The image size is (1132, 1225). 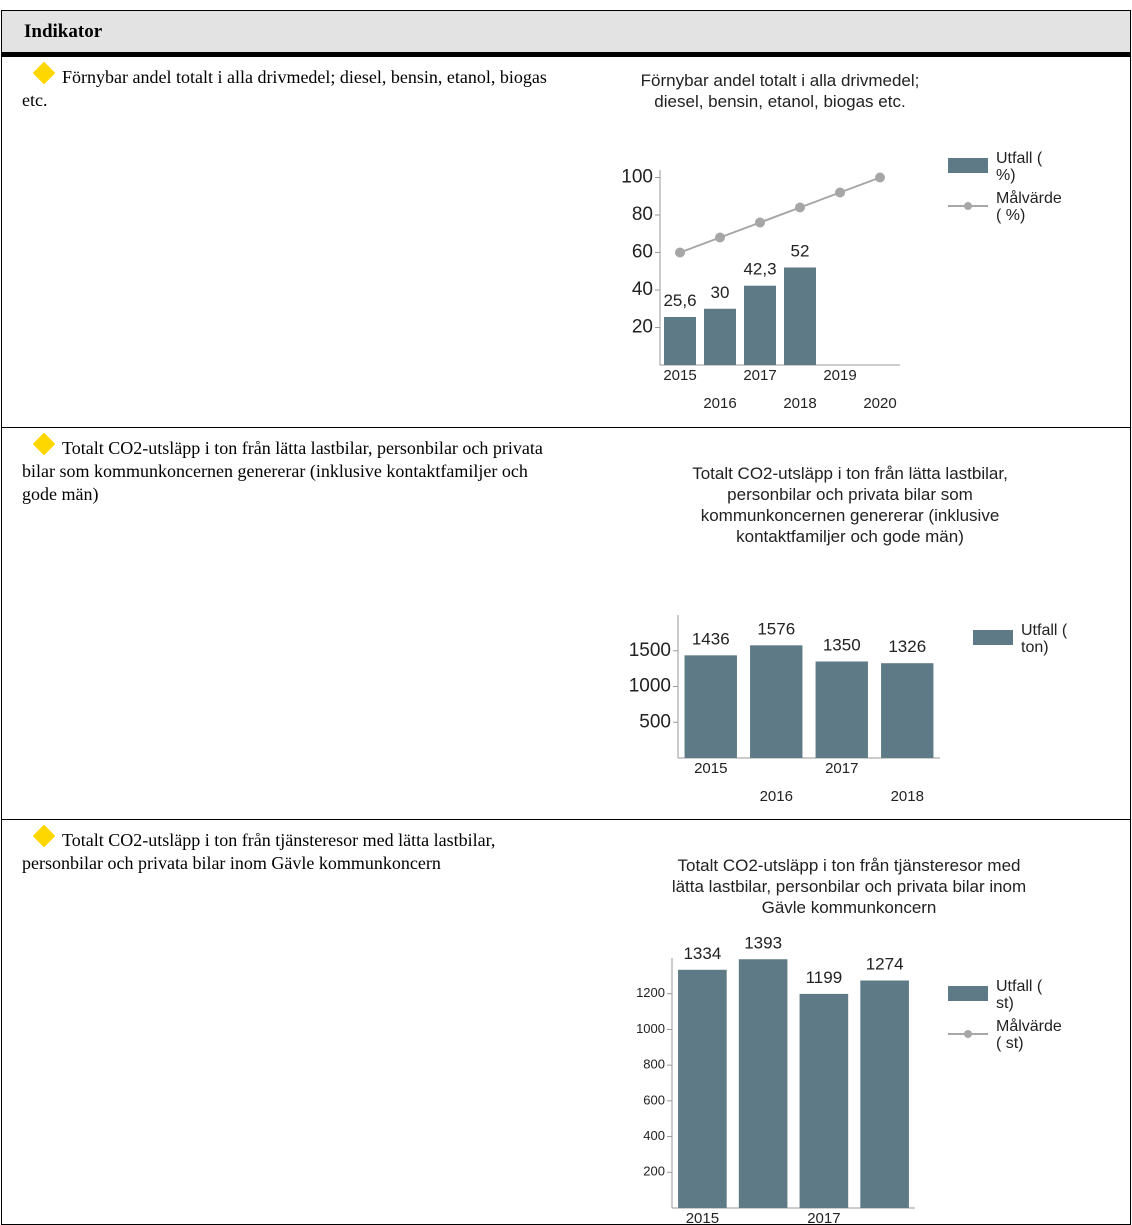 I want to click on y-tick-label: 500, so click(x=655, y=721).